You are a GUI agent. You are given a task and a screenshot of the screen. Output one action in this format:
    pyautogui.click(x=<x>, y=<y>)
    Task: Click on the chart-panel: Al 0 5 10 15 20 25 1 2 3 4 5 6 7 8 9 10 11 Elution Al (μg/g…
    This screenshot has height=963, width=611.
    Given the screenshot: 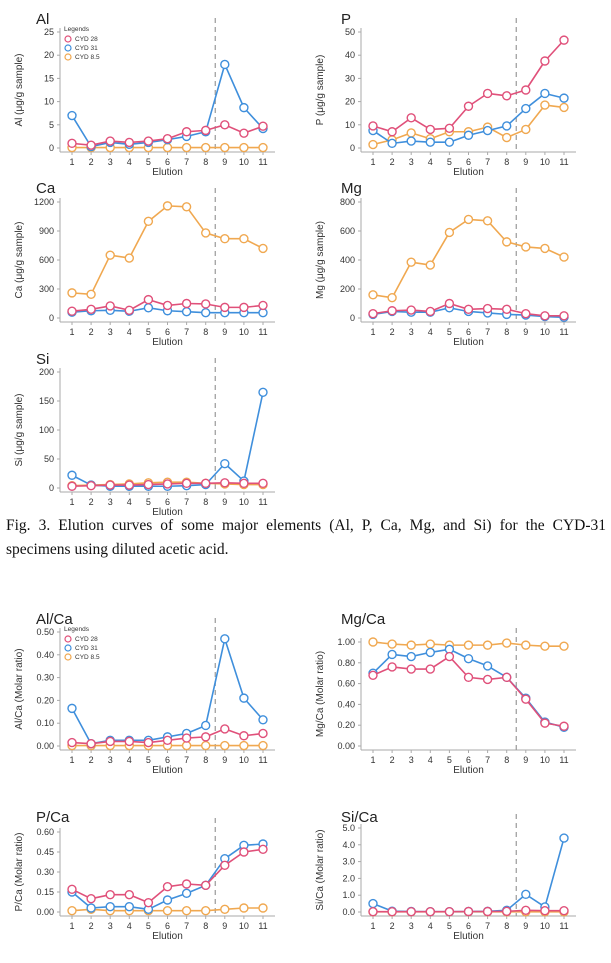 What is the action you would take?
    pyautogui.click(x=144, y=94)
    